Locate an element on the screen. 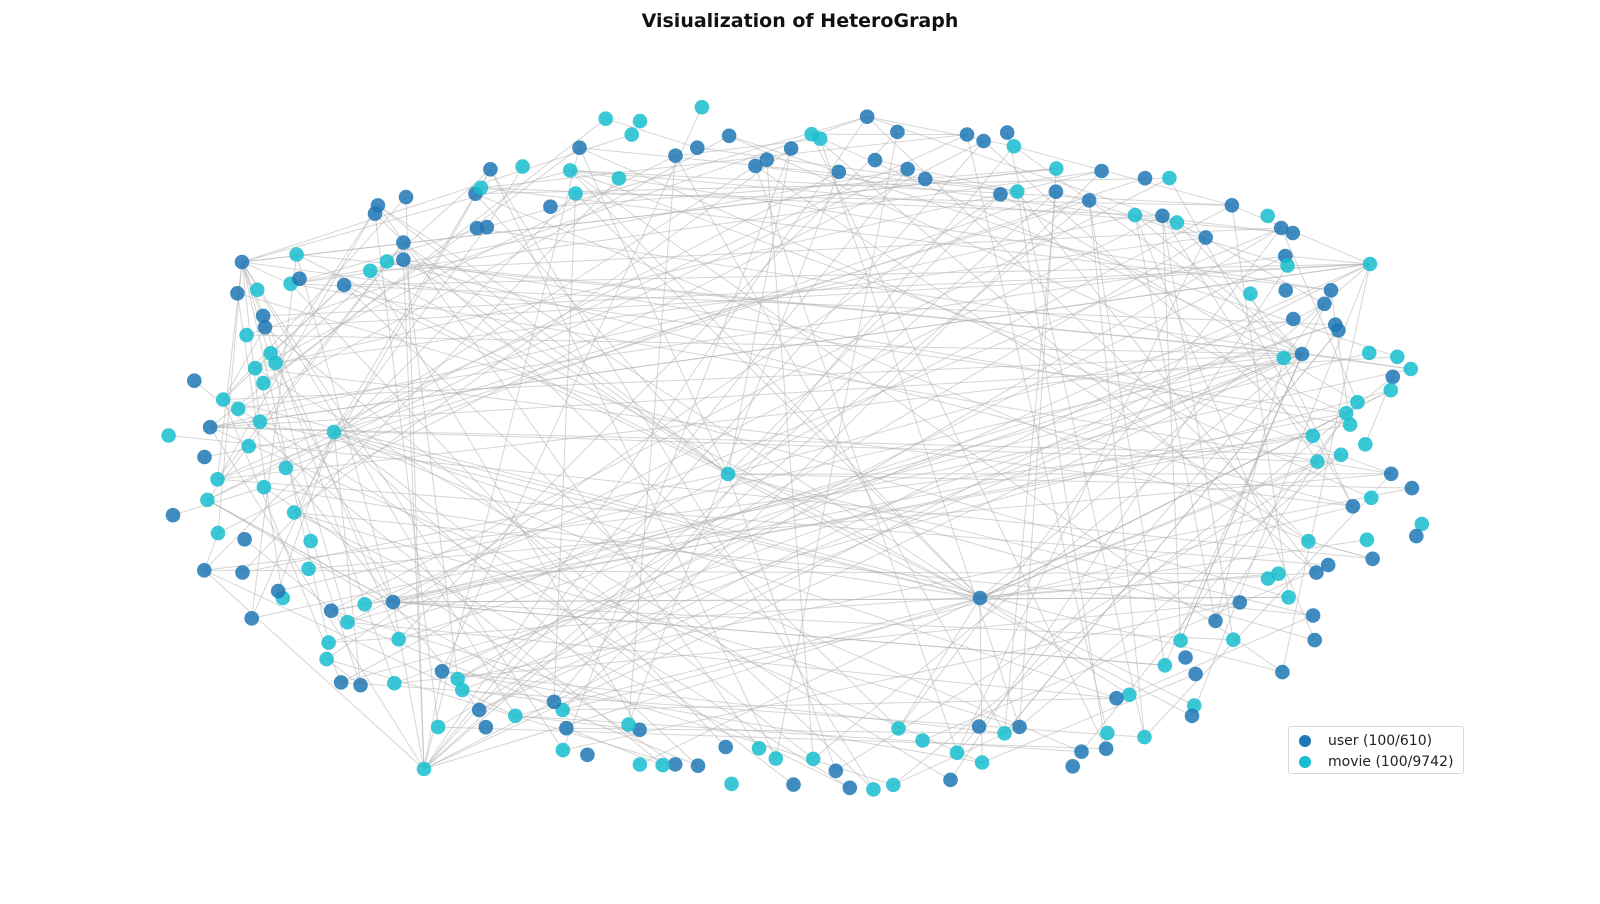 The height and width of the screenshot is (904, 1600). legend-item-movie: movie (100/9742) is located at coordinates (1376, 761).